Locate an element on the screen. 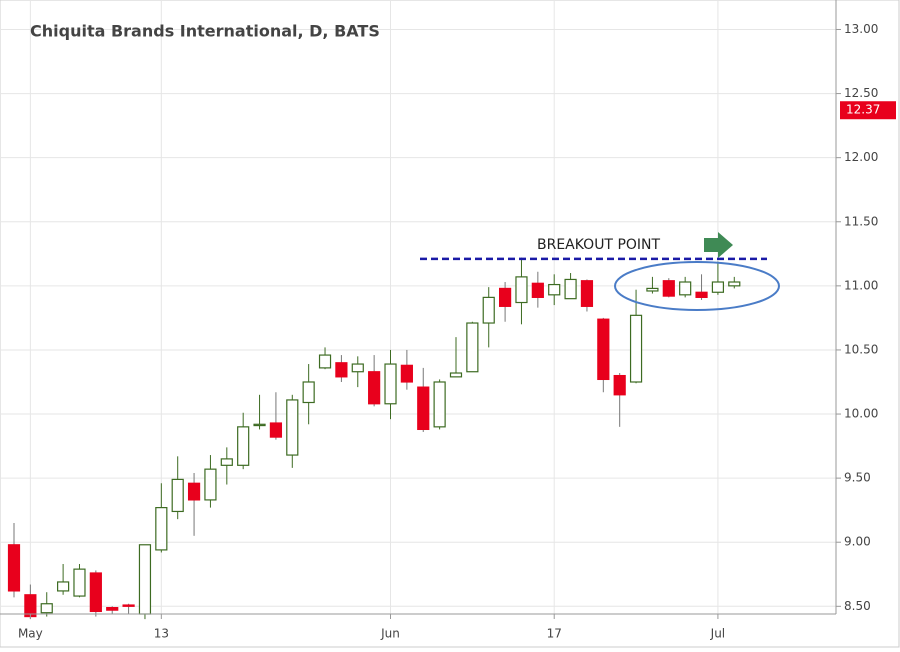  price-tag-label: 12.37 is located at coordinates (863, 110).